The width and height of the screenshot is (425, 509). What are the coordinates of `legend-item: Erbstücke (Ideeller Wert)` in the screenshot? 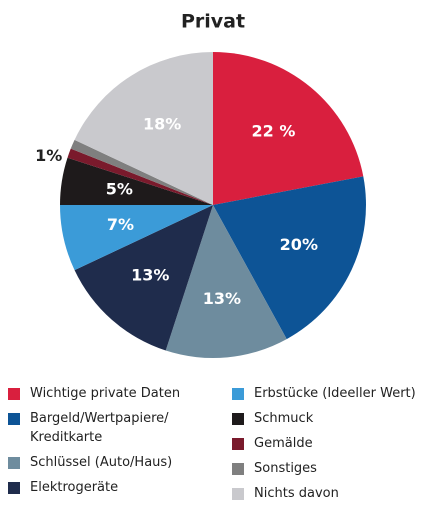 It's located at (325, 393).